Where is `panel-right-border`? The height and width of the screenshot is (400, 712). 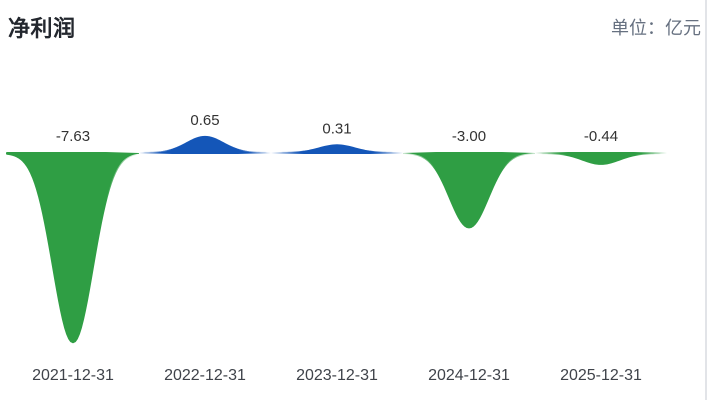 panel-right-border is located at coordinates (706, 200).